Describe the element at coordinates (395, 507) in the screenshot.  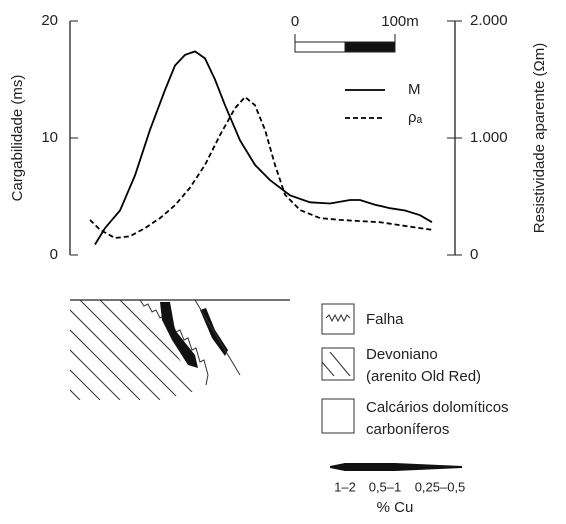
I see `cu-title: % Cu` at that location.